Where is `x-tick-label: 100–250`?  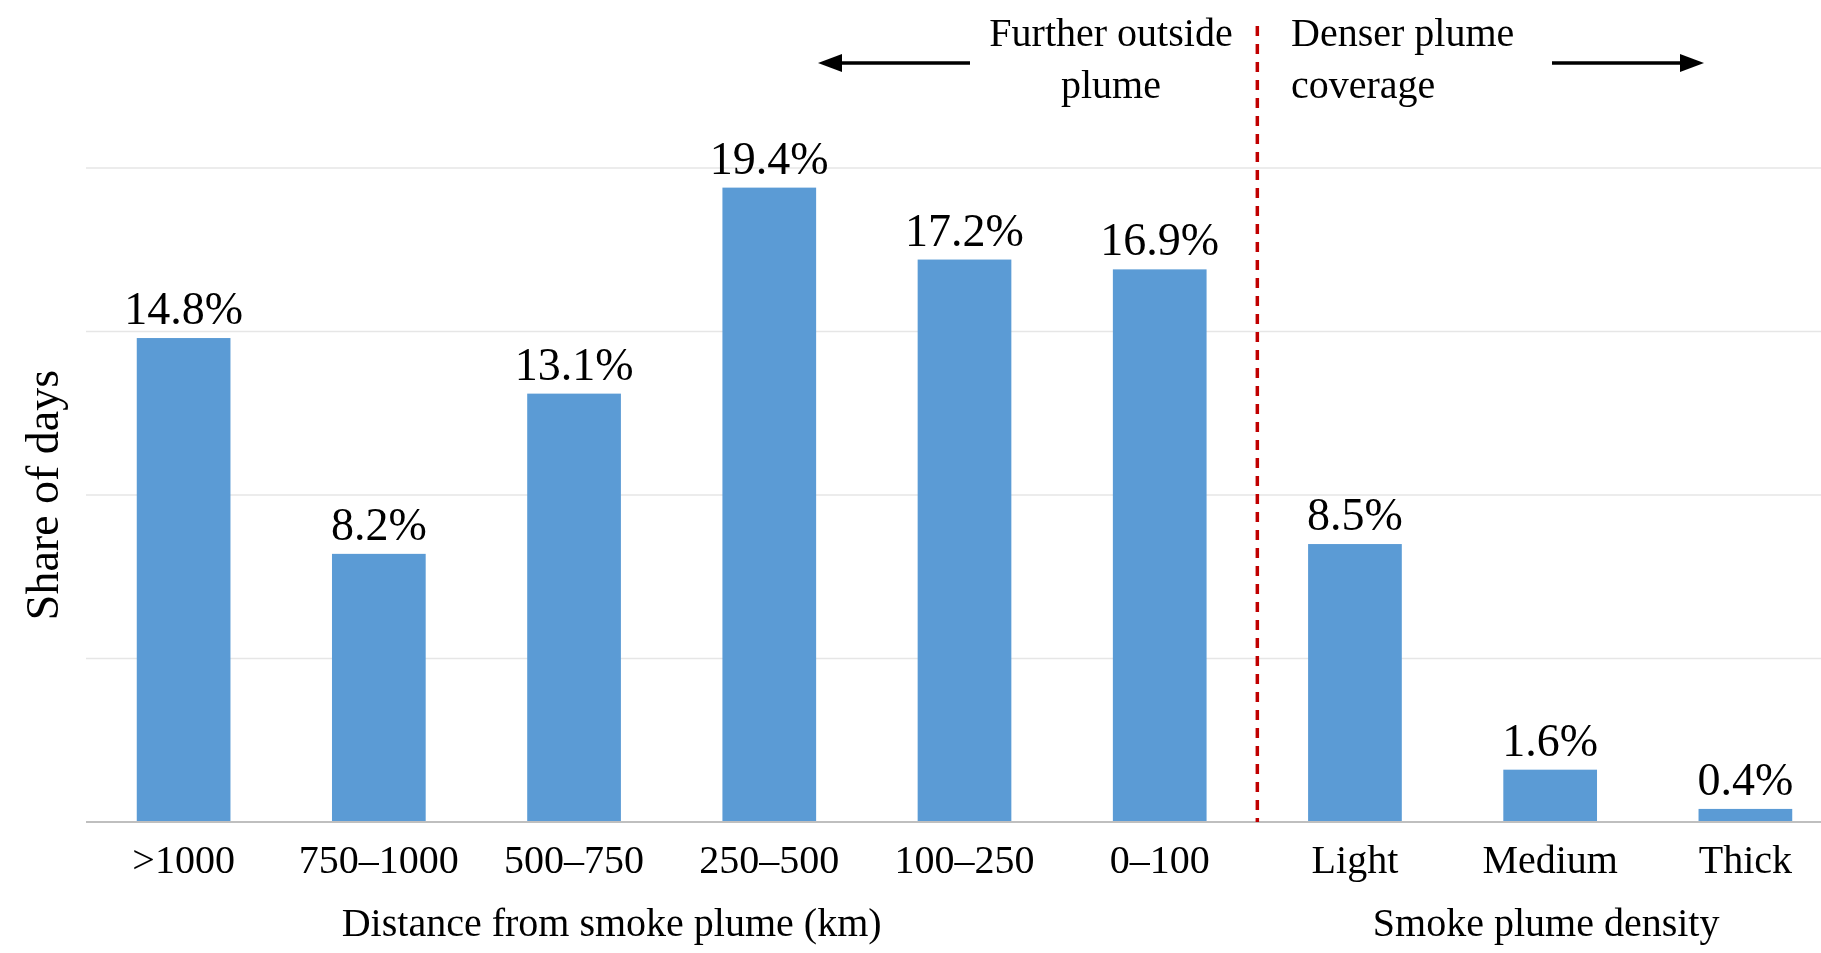 x-tick-label: 100–250 is located at coordinates (964, 859).